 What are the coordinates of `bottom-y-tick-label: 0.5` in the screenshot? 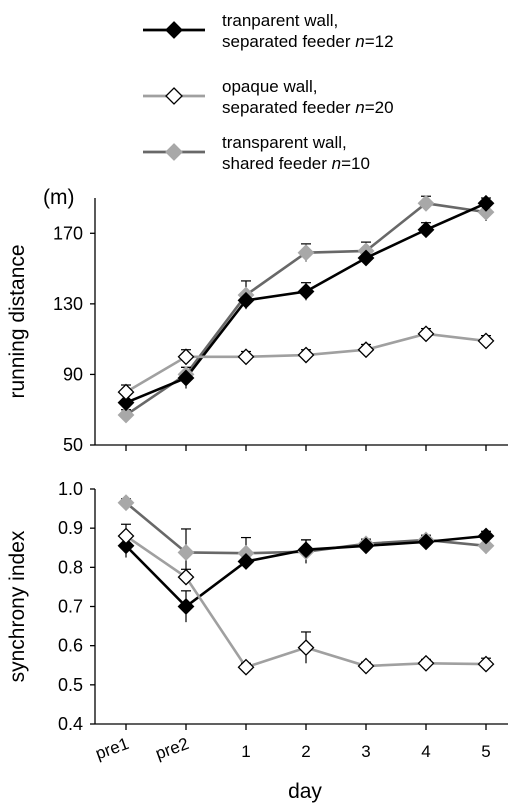 It's located at (70, 685).